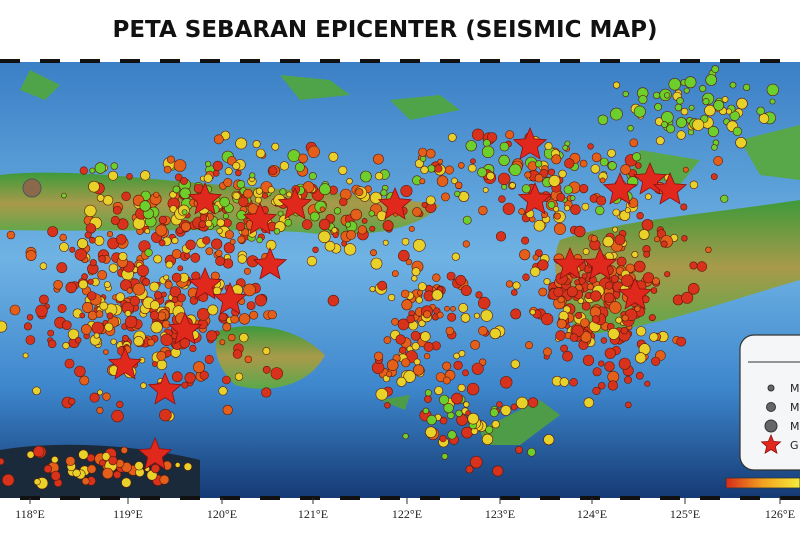 The height and width of the screenshot is (533, 800). What do you see at coordinates (500, 514) in the screenshot?
I see `longitude-label: 123°E` at bounding box center [500, 514].